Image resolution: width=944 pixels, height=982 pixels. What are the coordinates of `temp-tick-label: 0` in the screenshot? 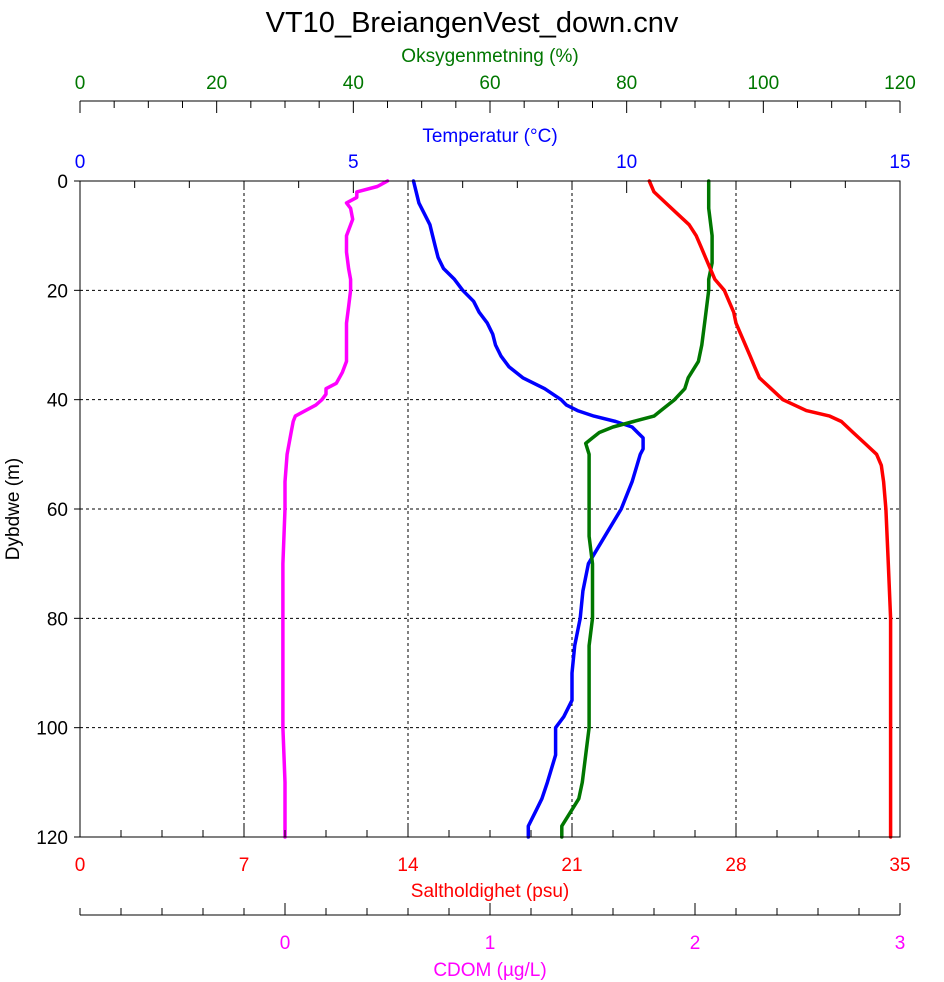 It's located at (80, 162).